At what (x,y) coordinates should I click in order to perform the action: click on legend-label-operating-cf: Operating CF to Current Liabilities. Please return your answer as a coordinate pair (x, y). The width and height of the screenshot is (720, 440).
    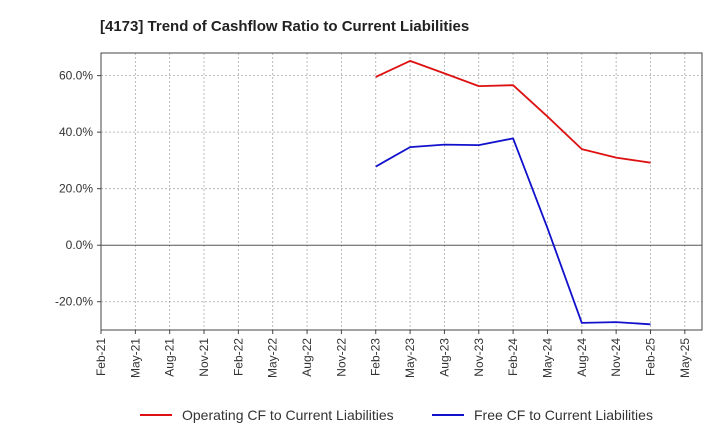
    Looking at the image, I should click on (288, 415).